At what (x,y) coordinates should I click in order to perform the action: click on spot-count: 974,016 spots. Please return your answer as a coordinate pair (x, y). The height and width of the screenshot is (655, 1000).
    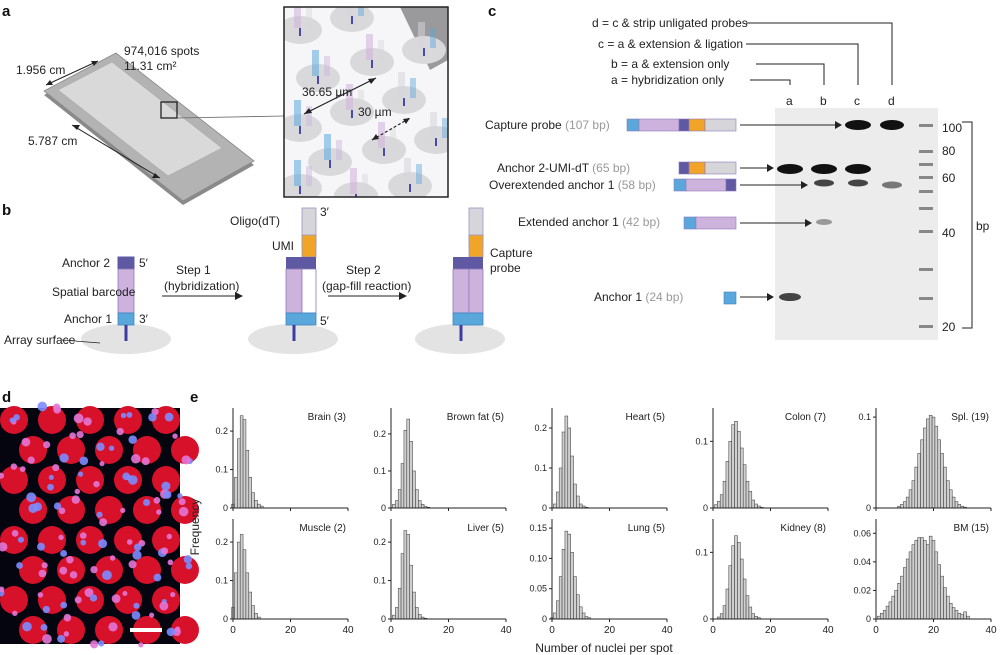
    Looking at the image, I should click on (161, 51).